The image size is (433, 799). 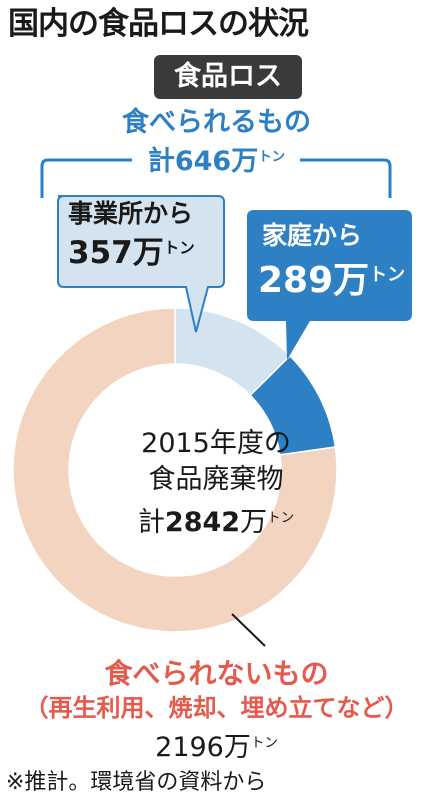 I want to click on inedible-unit-small: トン, so click(x=264, y=743).